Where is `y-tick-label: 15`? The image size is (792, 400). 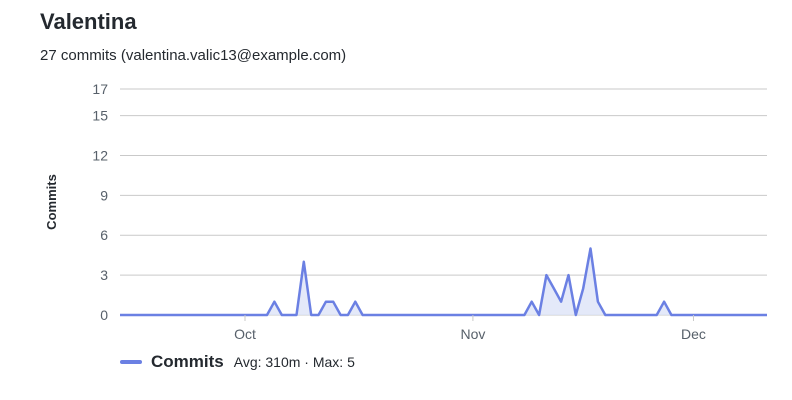
y-tick-label: 15 is located at coordinates (100, 116).